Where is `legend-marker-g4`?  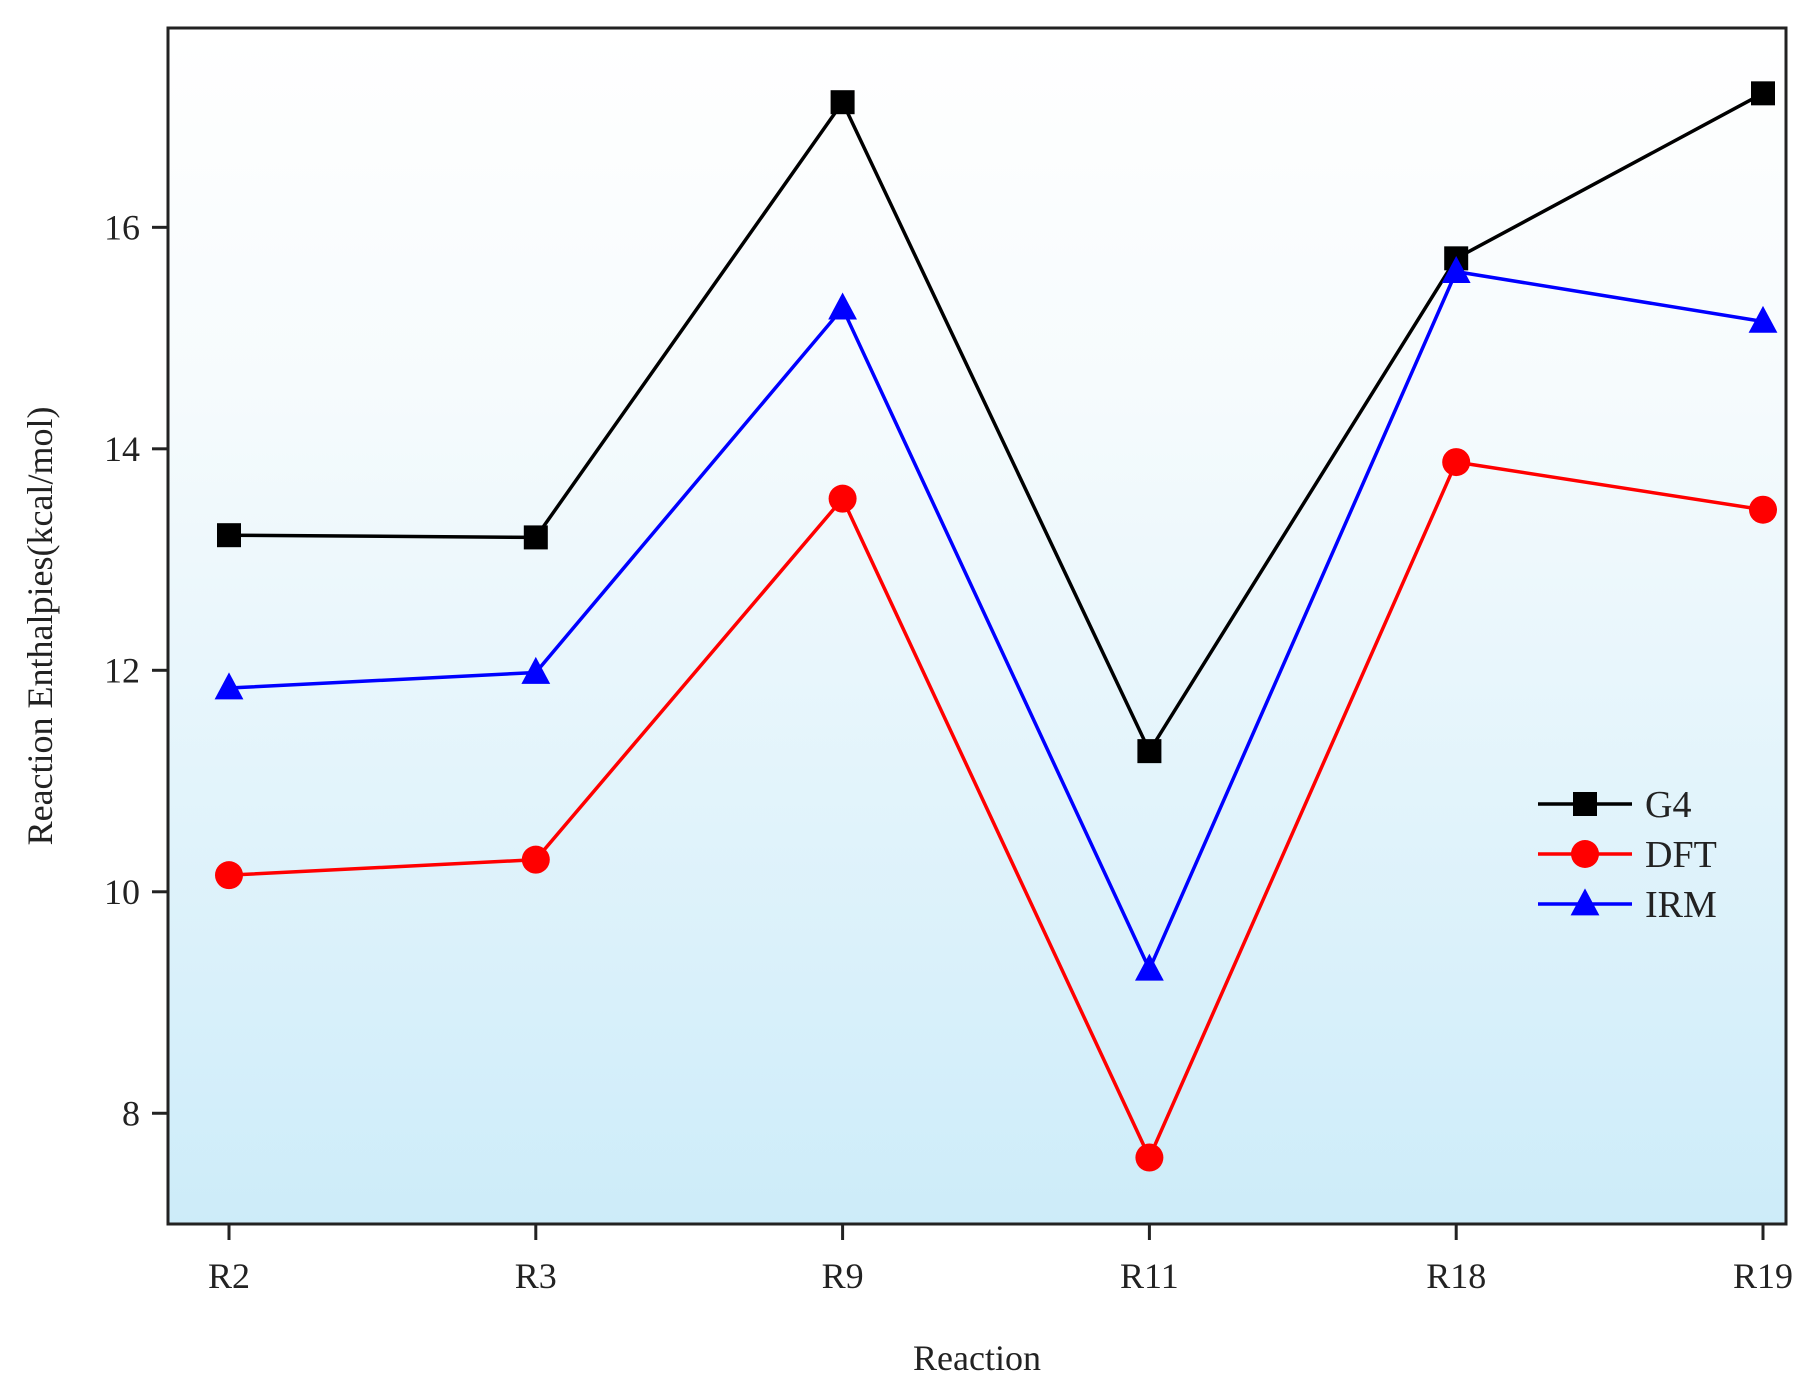 legend-marker-g4 is located at coordinates (1585, 804).